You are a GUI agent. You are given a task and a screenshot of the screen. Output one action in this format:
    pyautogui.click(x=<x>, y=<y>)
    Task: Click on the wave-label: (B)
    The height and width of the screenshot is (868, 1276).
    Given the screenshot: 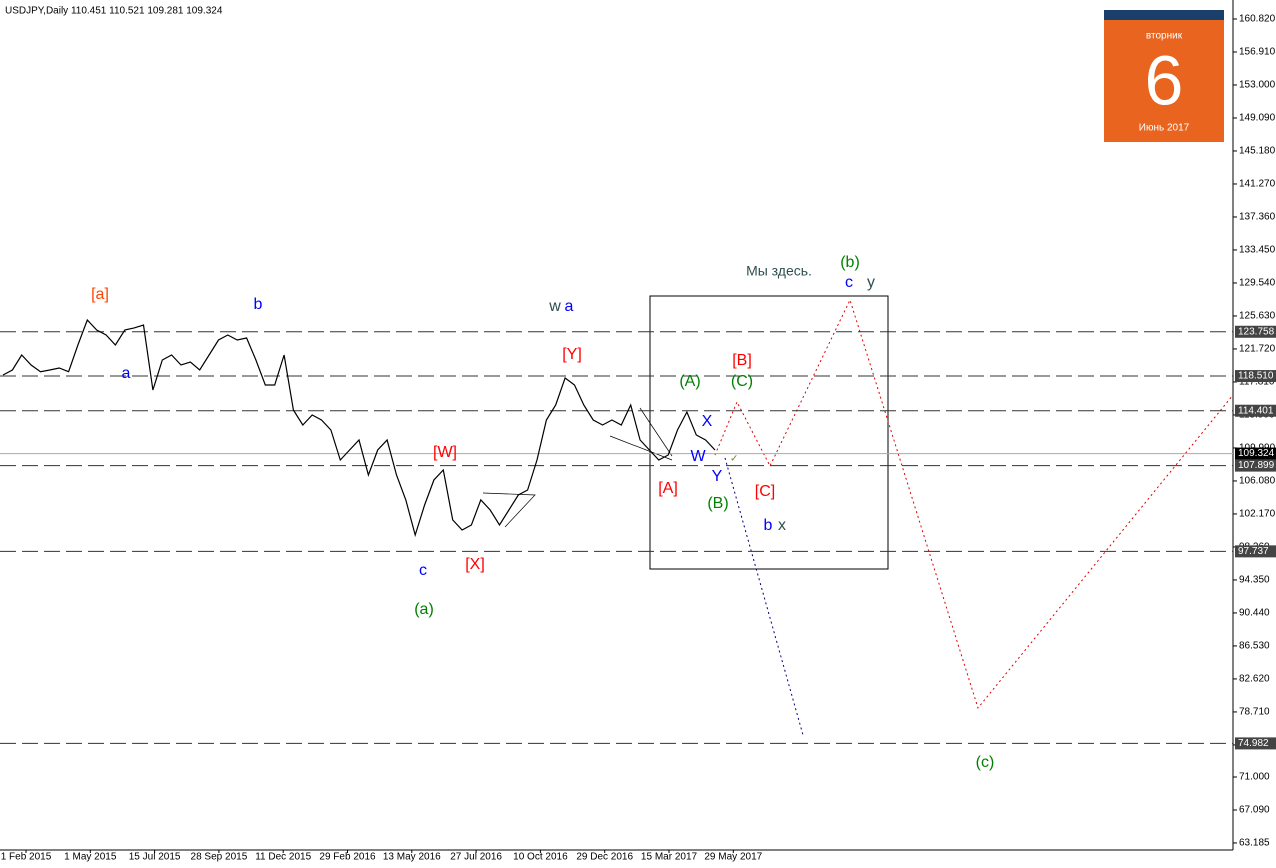 What is the action you would take?
    pyautogui.click(x=717, y=503)
    